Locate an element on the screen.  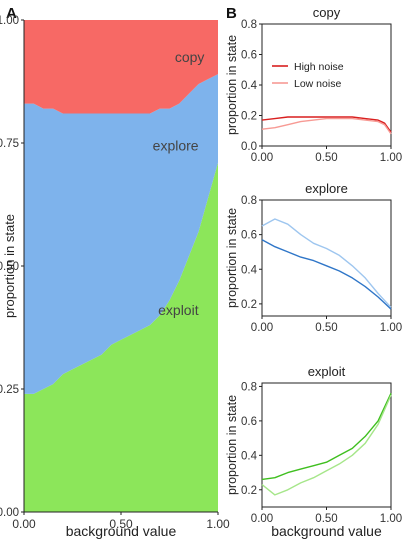
area-label-explore: explore is located at coordinates (176, 145).